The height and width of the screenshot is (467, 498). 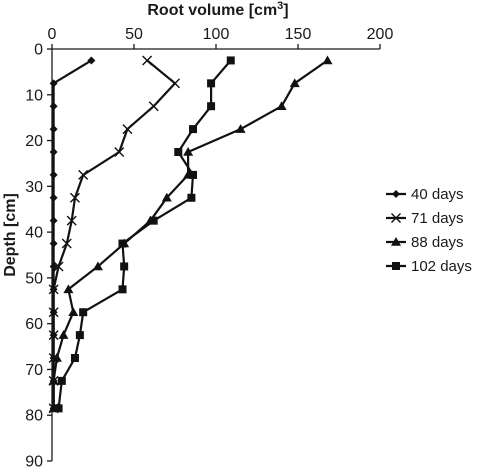 What do you see at coordinates (34, 278) in the screenshot?
I see `y-tick-label: 50` at bounding box center [34, 278].